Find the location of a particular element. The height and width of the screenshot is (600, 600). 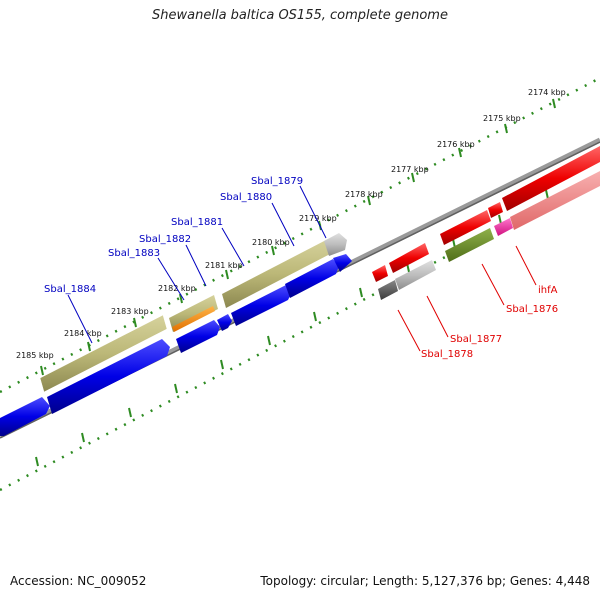

reverse-label-leaders is located at coordinates (467, 298).